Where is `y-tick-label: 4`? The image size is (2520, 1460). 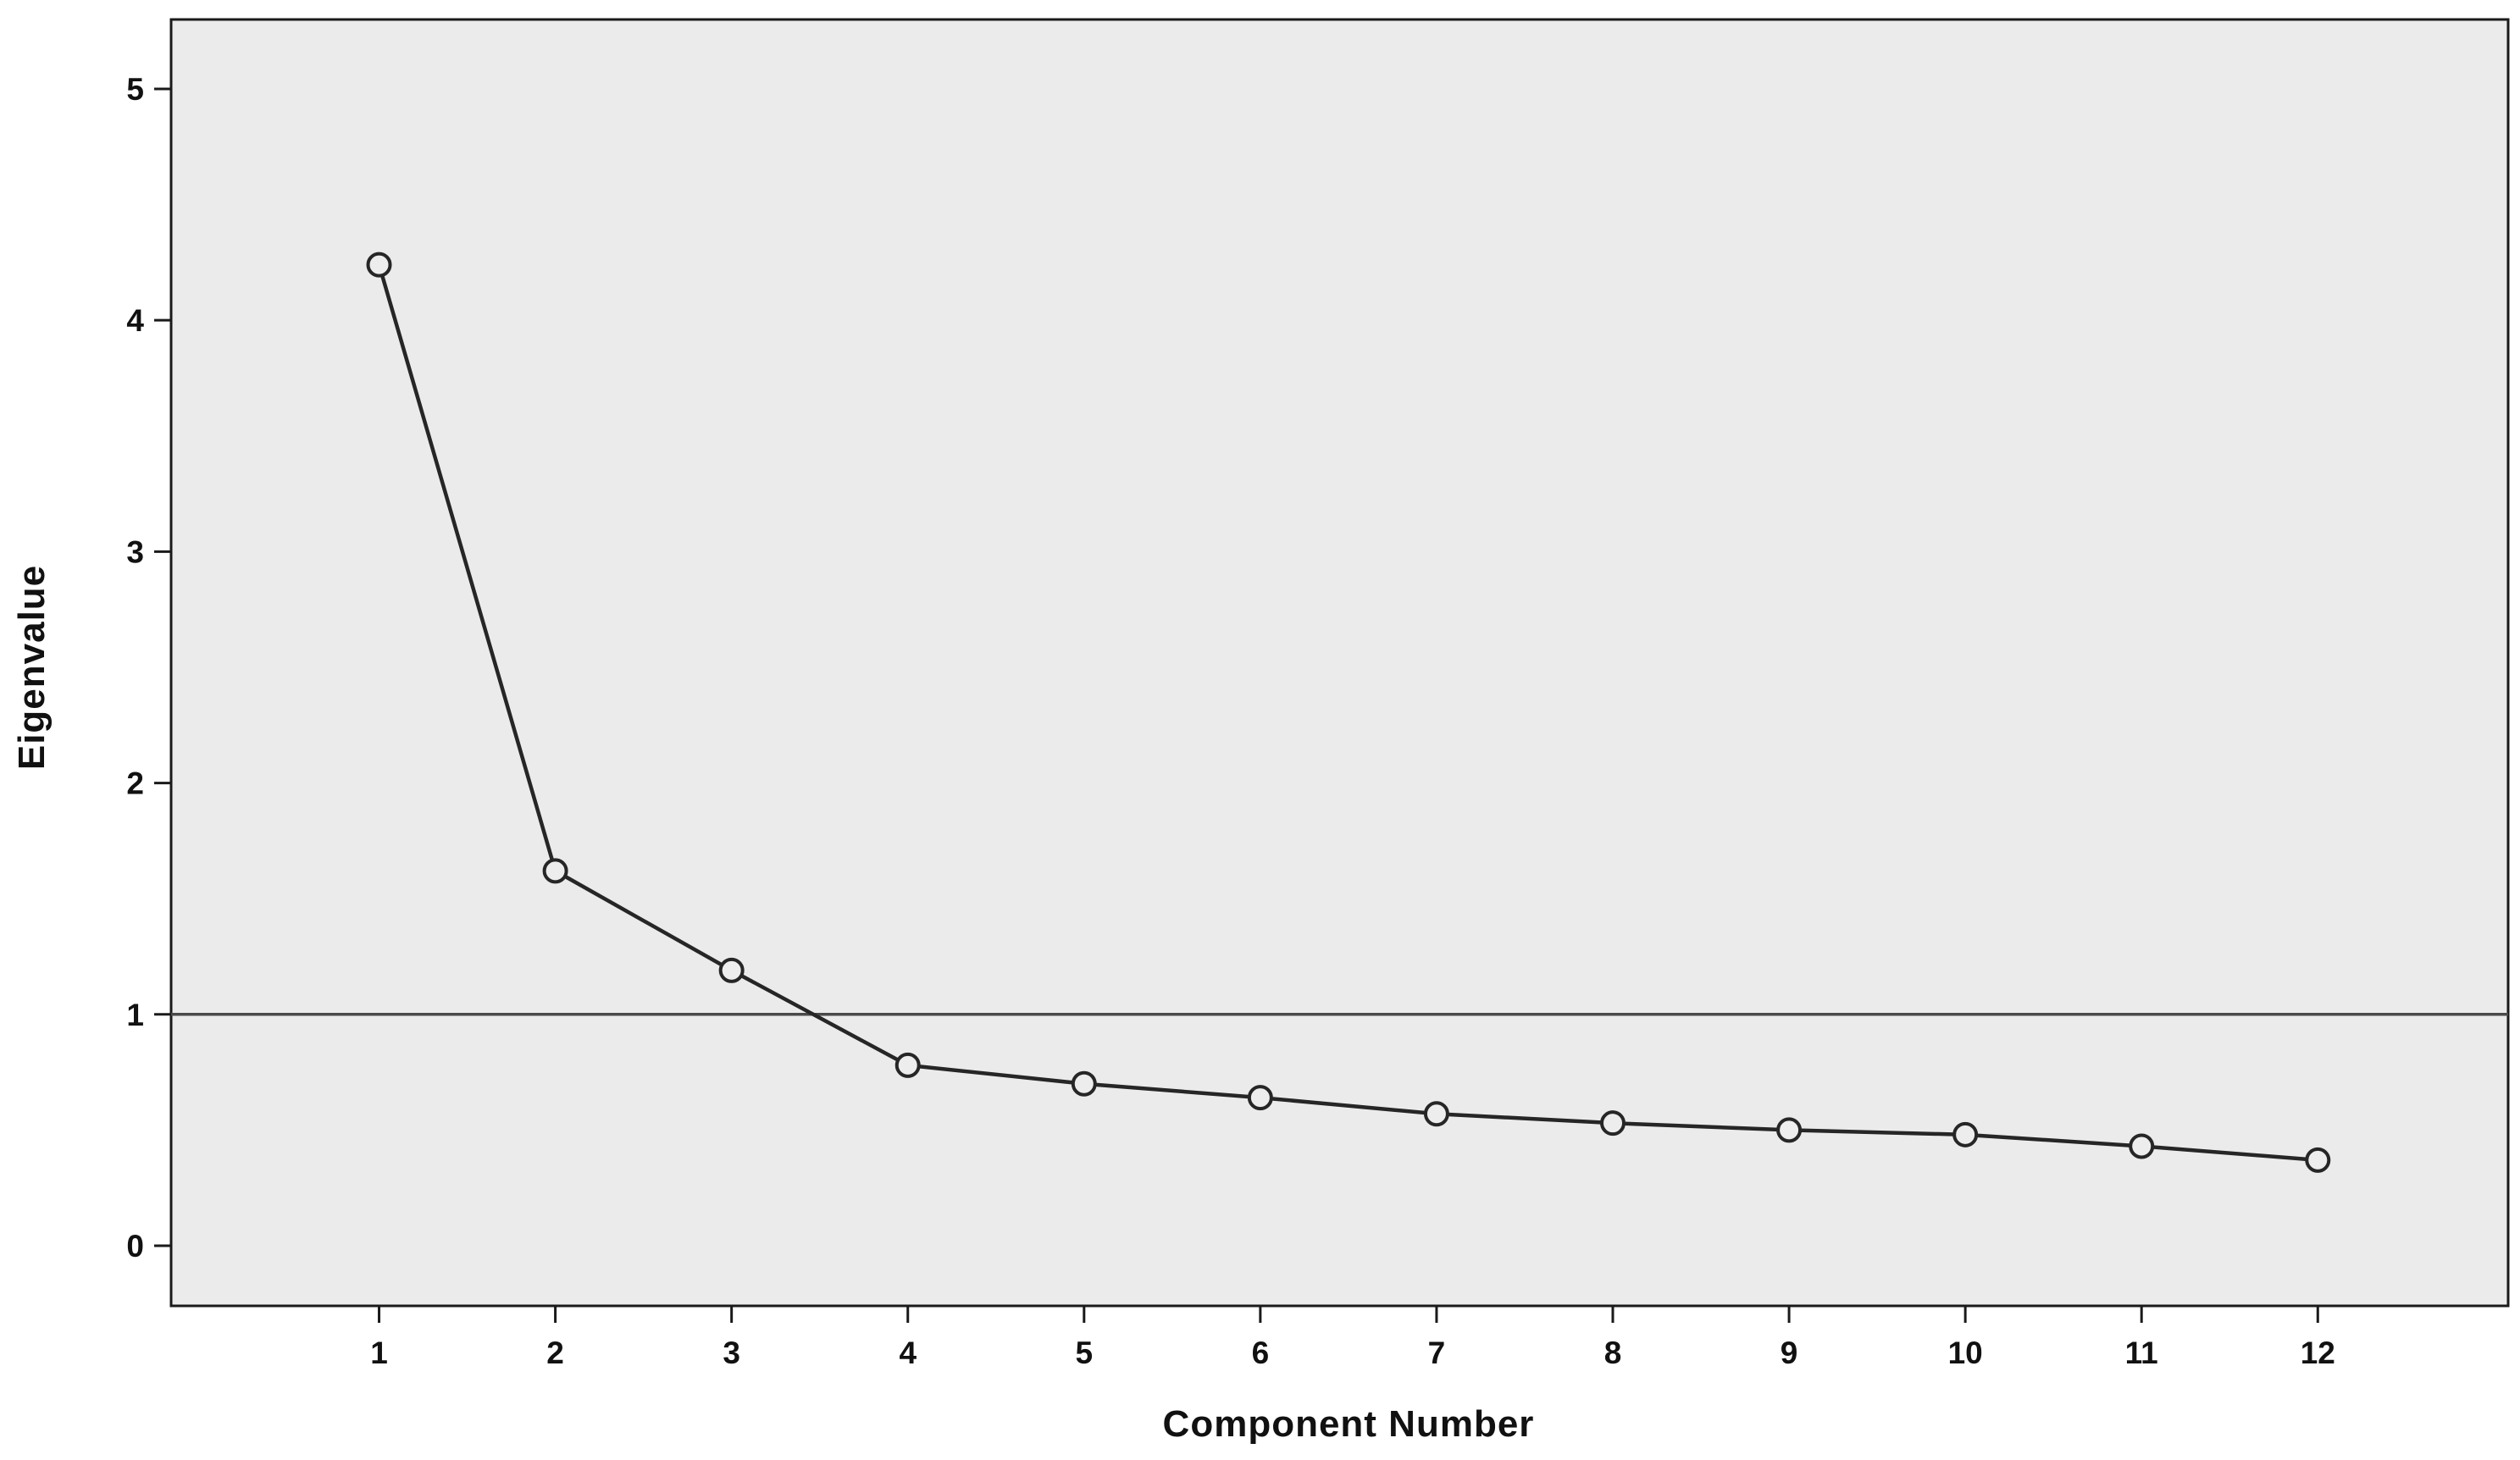 y-tick-label: 4 is located at coordinates (135, 320).